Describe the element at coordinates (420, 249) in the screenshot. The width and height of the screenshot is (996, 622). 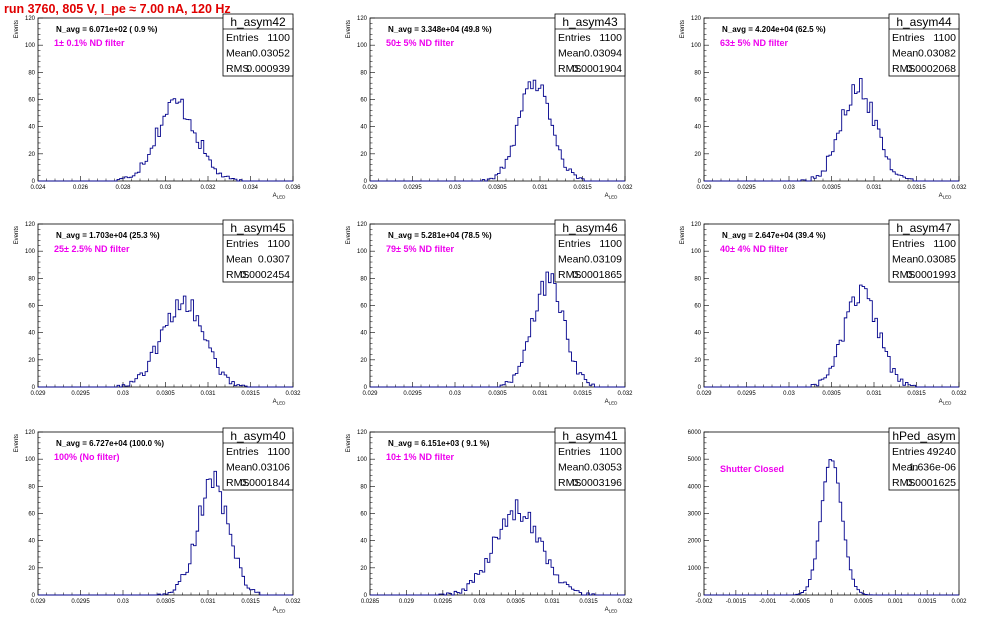
I see `filter-label: 79± 5% ND filter` at that location.